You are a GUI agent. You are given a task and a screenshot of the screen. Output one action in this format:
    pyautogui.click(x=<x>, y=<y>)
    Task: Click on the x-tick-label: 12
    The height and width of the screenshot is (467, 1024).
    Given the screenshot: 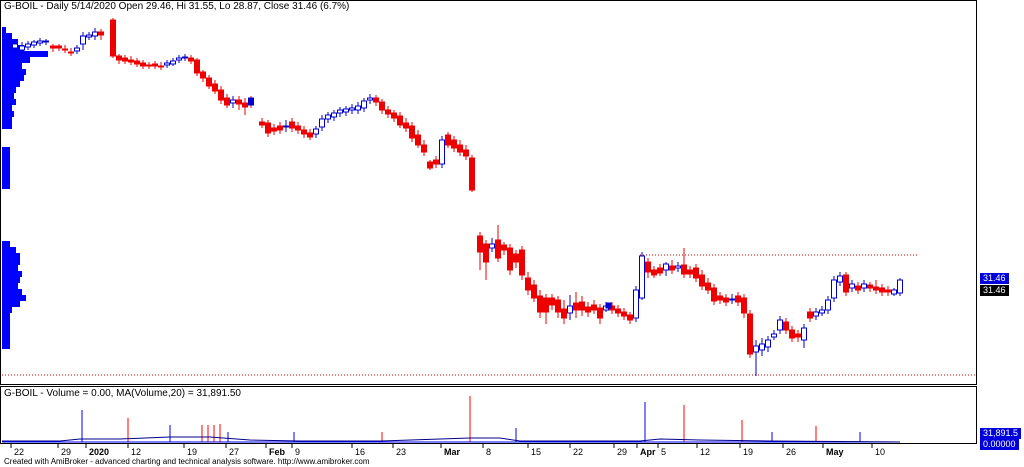 What is the action you would take?
    pyautogui.click(x=136, y=452)
    